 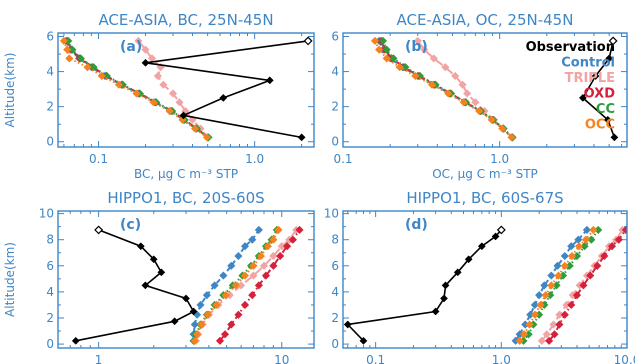 What do you see at coordinates (485, 20) in the screenshot?
I see `panel-title: ACE-ASIA, OC, 25N-45N` at bounding box center [485, 20].